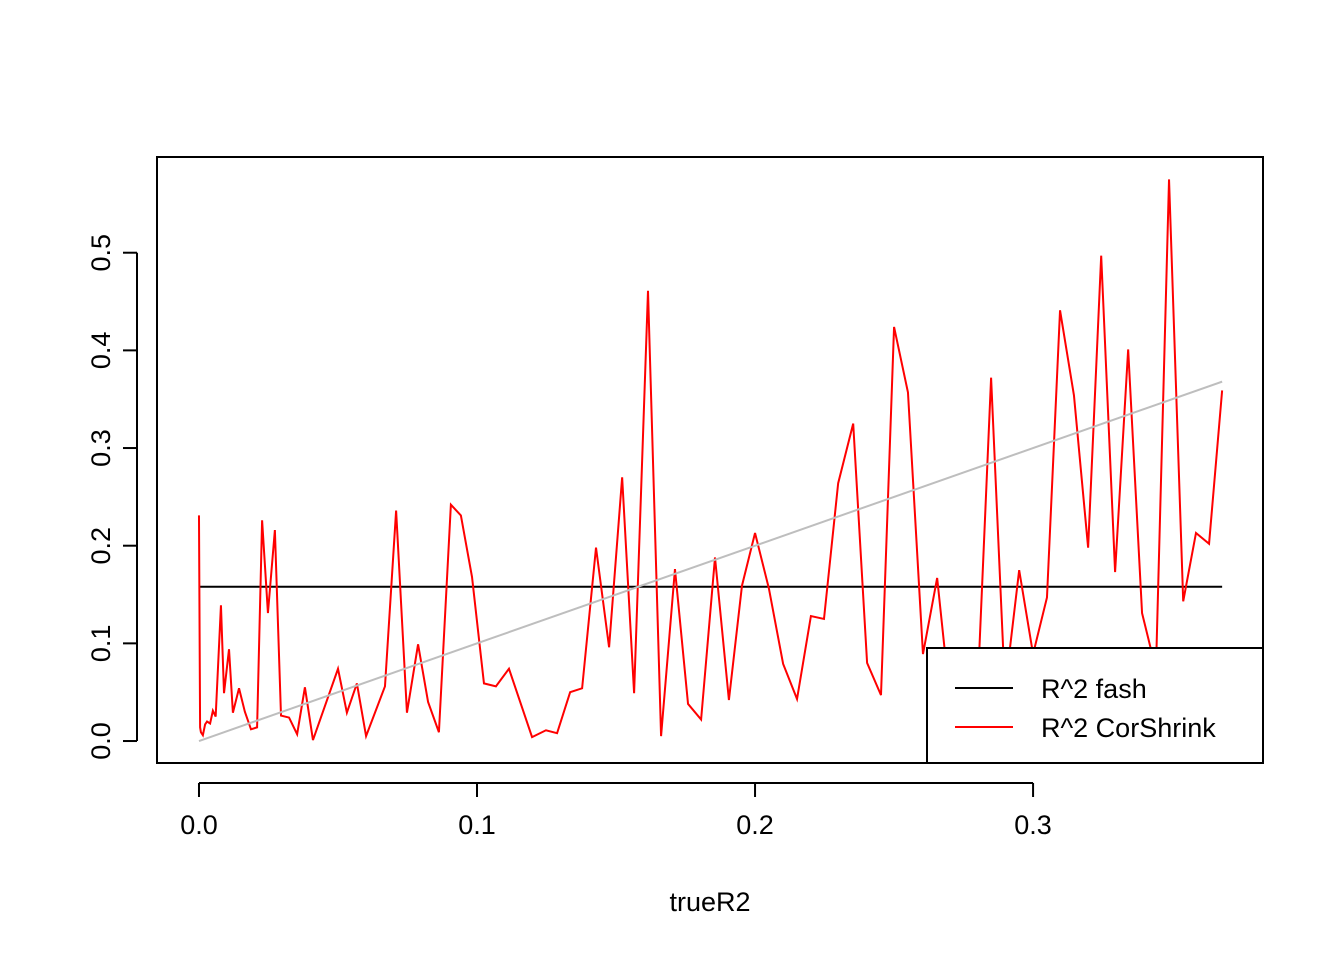 The image size is (1344, 960). What do you see at coordinates (101, 644) in the screenshot?
I see `y-tick-label: 0.1` at bounding box center [101, 644].